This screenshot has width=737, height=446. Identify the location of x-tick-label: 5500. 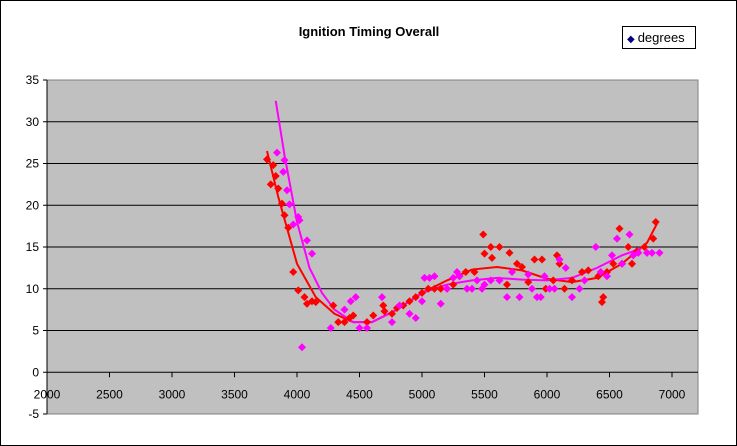
(484, 394).